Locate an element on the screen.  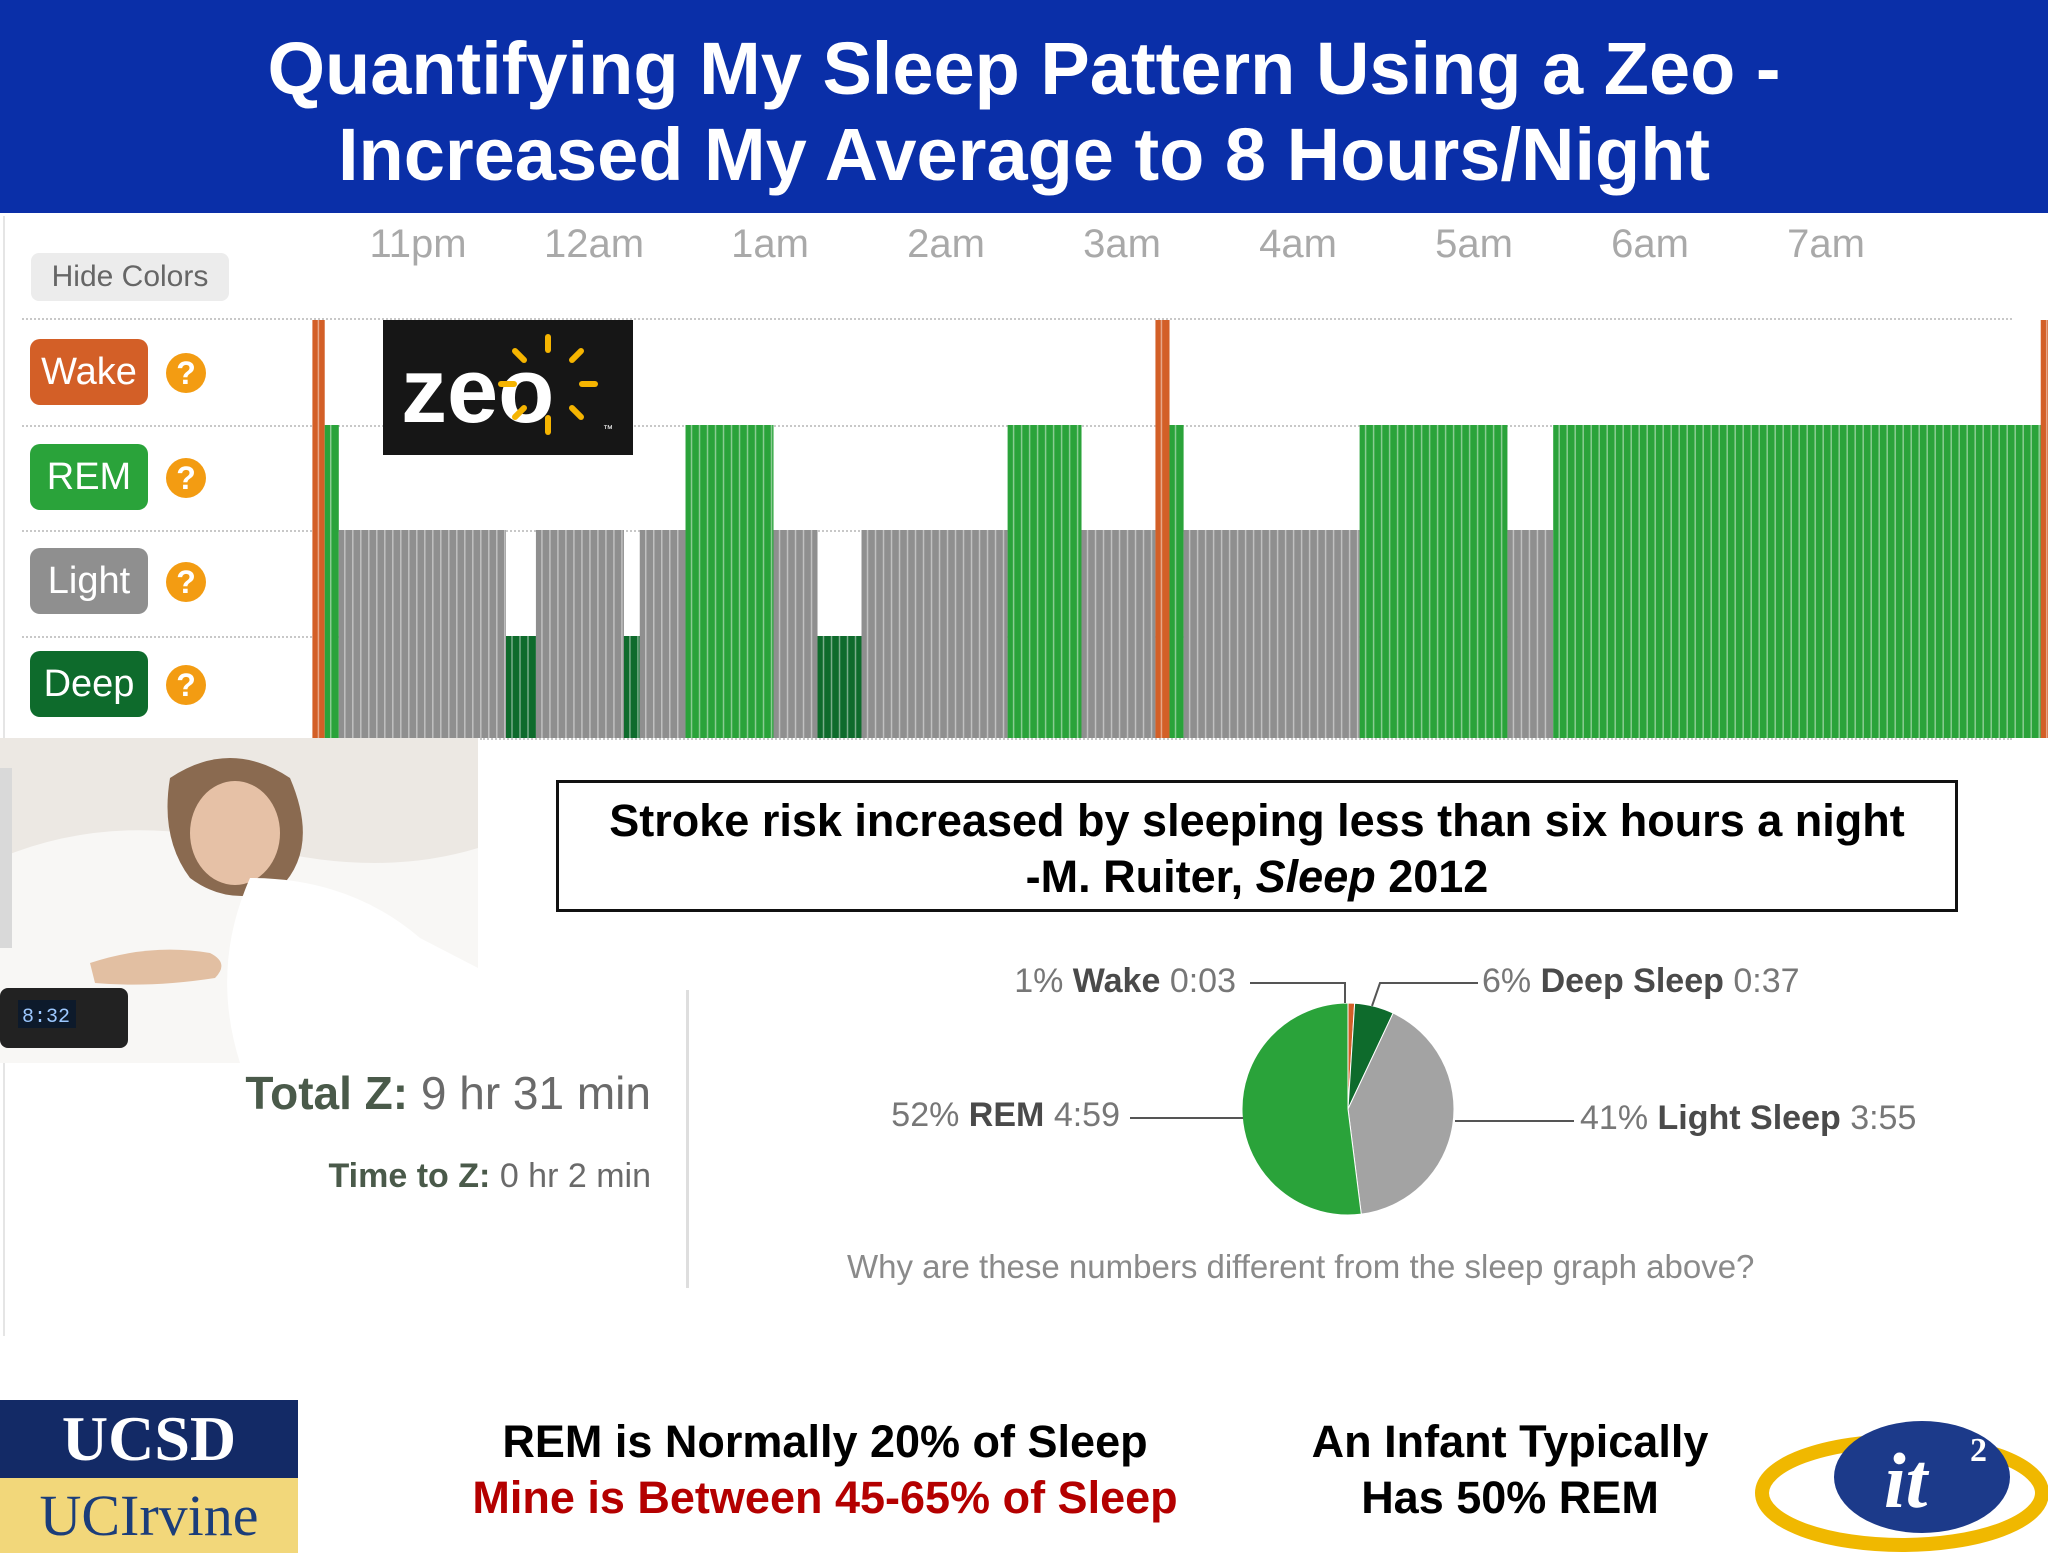
pie-label-time: 4:59 is located at coordinates (1086, 1115).